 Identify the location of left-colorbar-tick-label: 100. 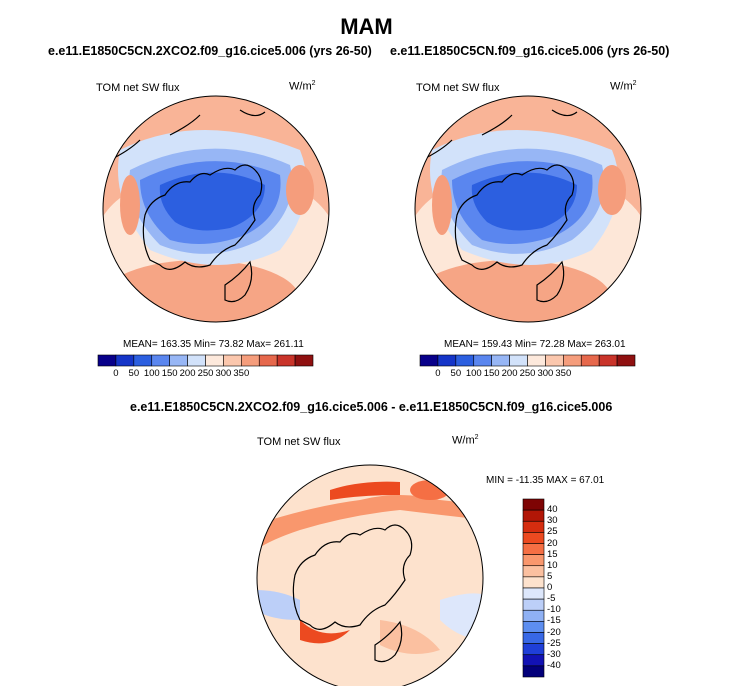
(151, 373).